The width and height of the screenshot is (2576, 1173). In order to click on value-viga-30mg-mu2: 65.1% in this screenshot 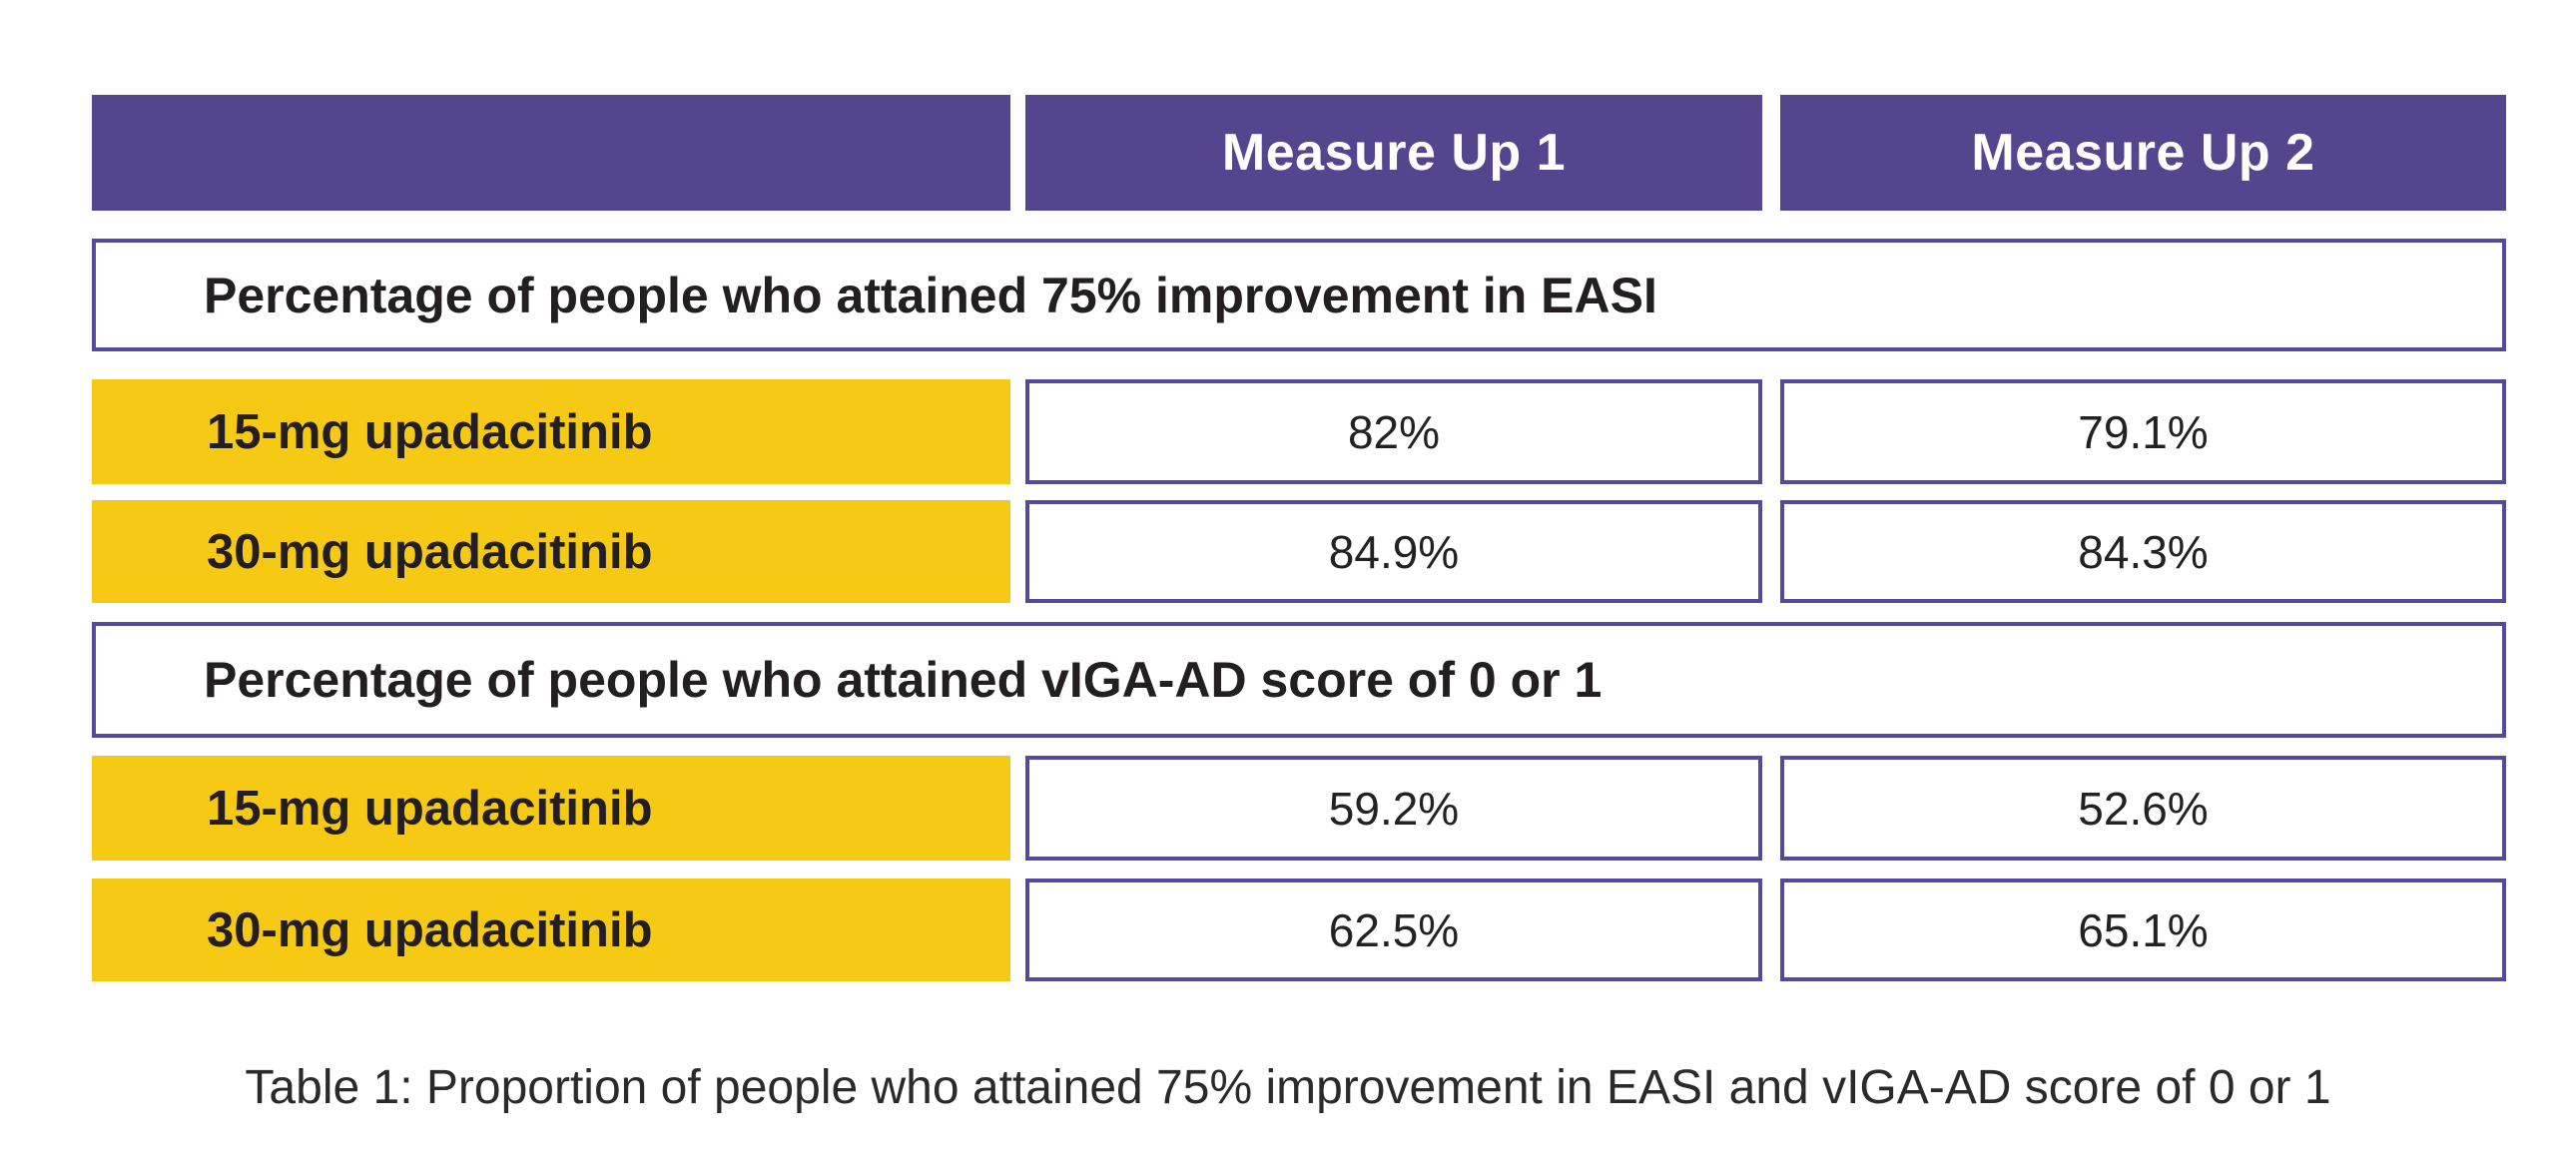, I will do `click(2143, 929)`.